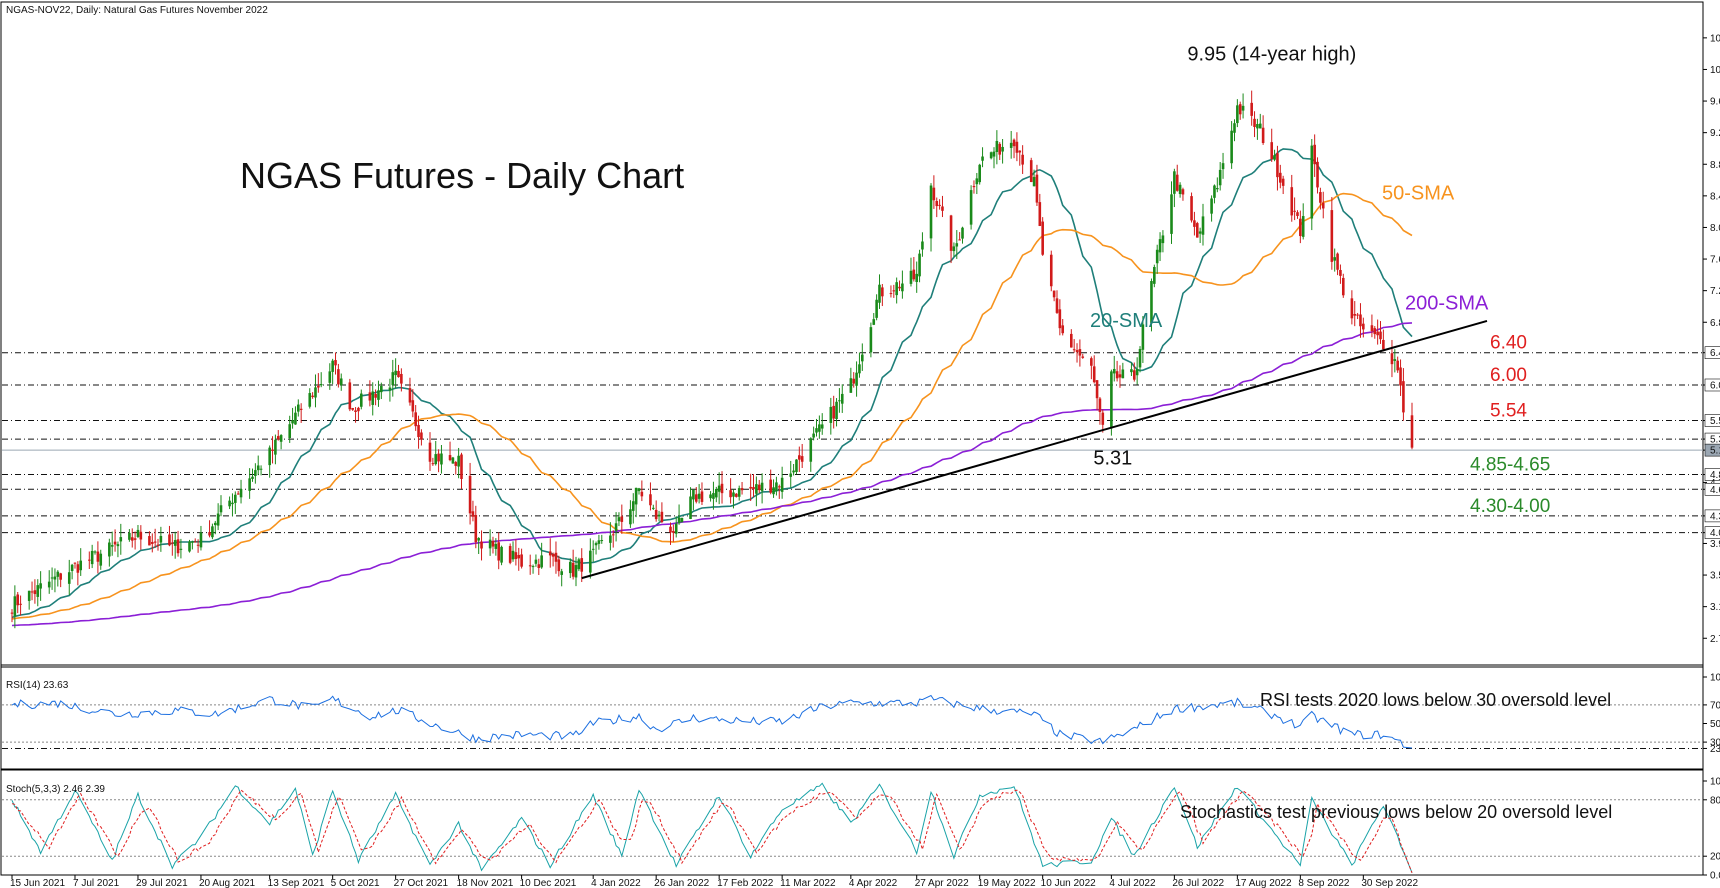 The width and height of the screenshot is (1720, 888). I want to click on level-label: 4.85-4.65, so click(1510, 465).